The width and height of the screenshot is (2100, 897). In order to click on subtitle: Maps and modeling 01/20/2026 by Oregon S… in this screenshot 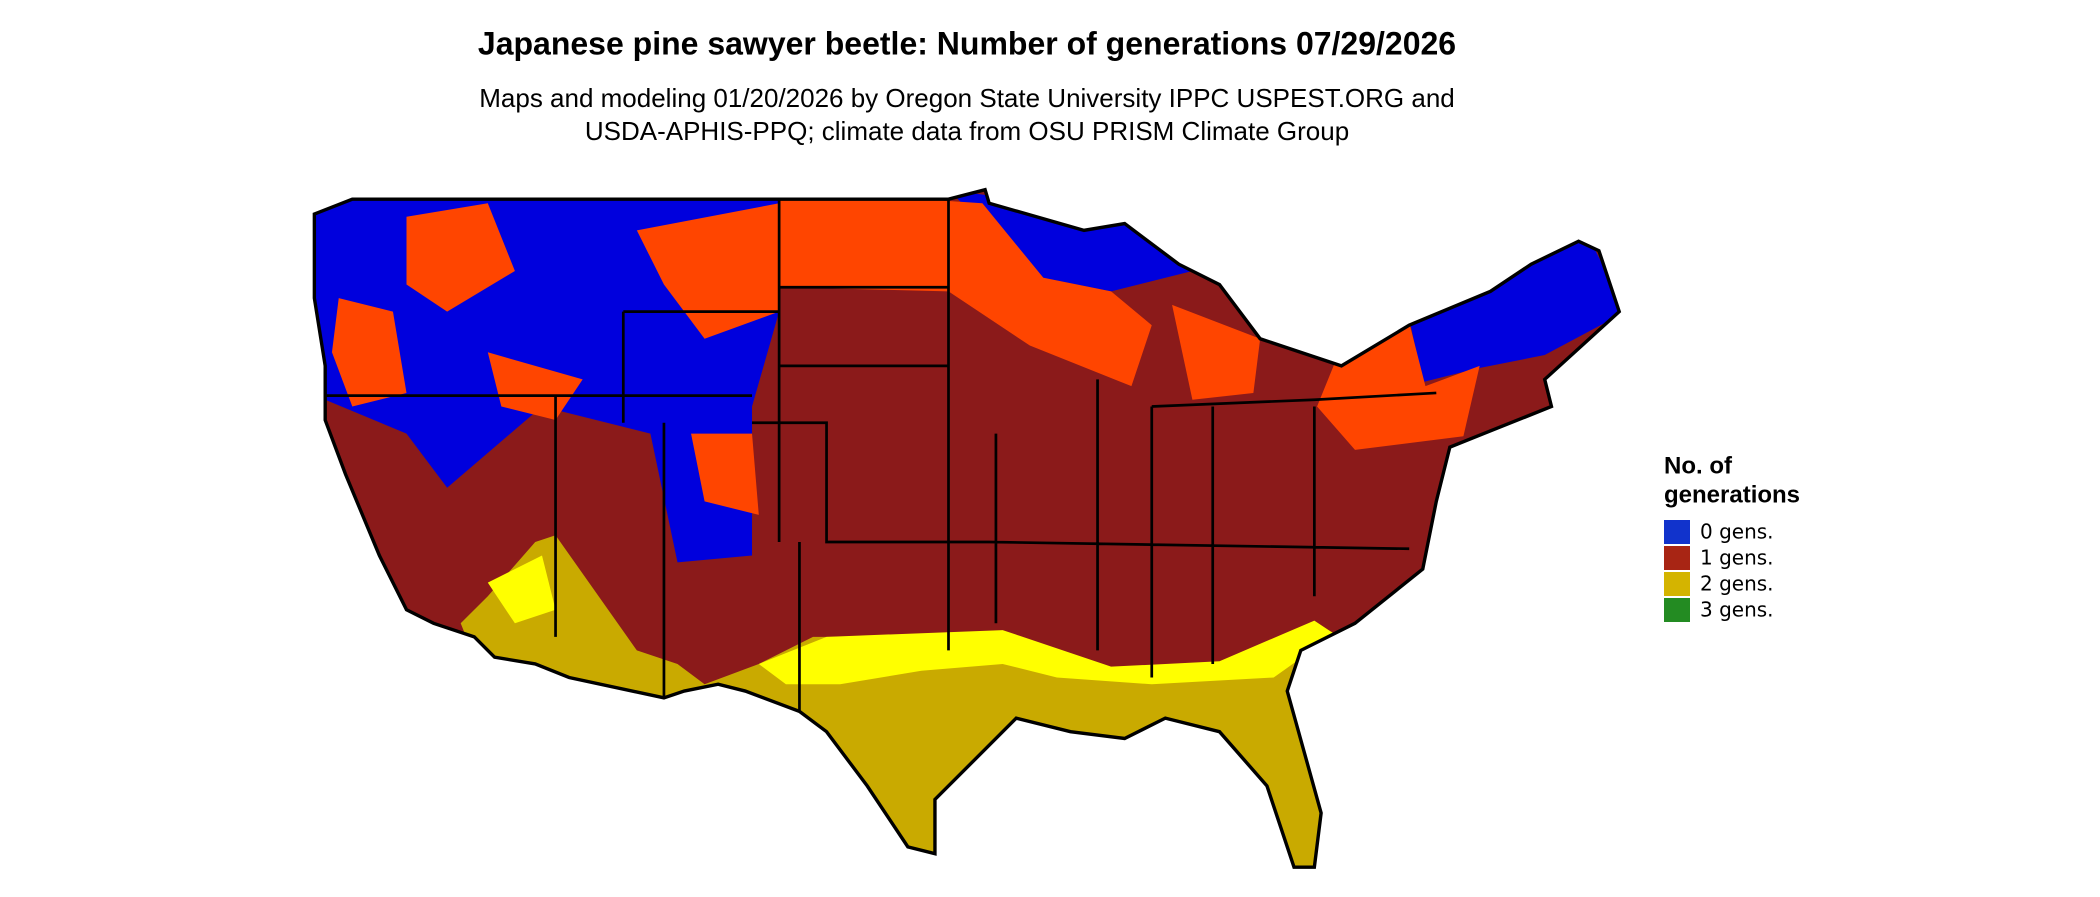, I will do `click(967, 98)`.